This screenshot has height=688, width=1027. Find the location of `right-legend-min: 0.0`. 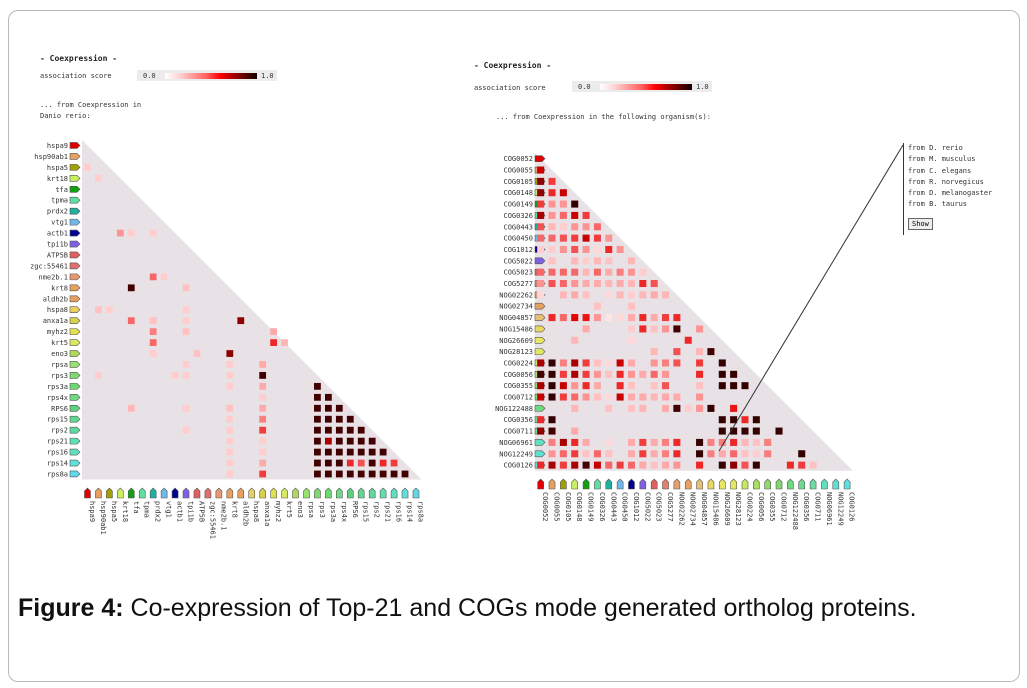

right-legend-min: 0.0 is located at coordinates (584, 87).